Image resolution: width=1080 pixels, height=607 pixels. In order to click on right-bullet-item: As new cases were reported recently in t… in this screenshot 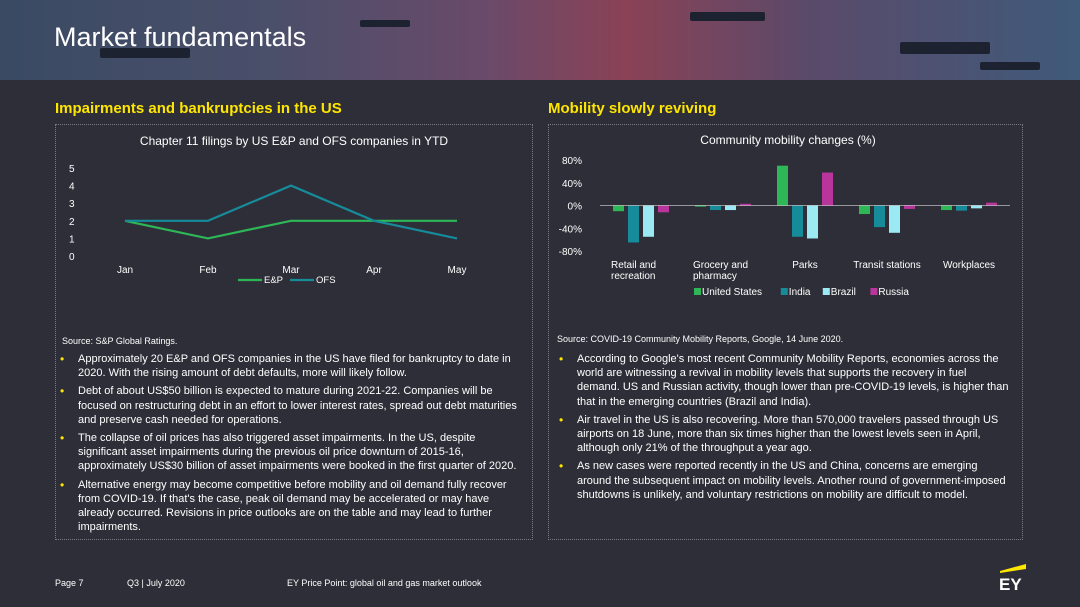, I will do `click(782, 480)`.